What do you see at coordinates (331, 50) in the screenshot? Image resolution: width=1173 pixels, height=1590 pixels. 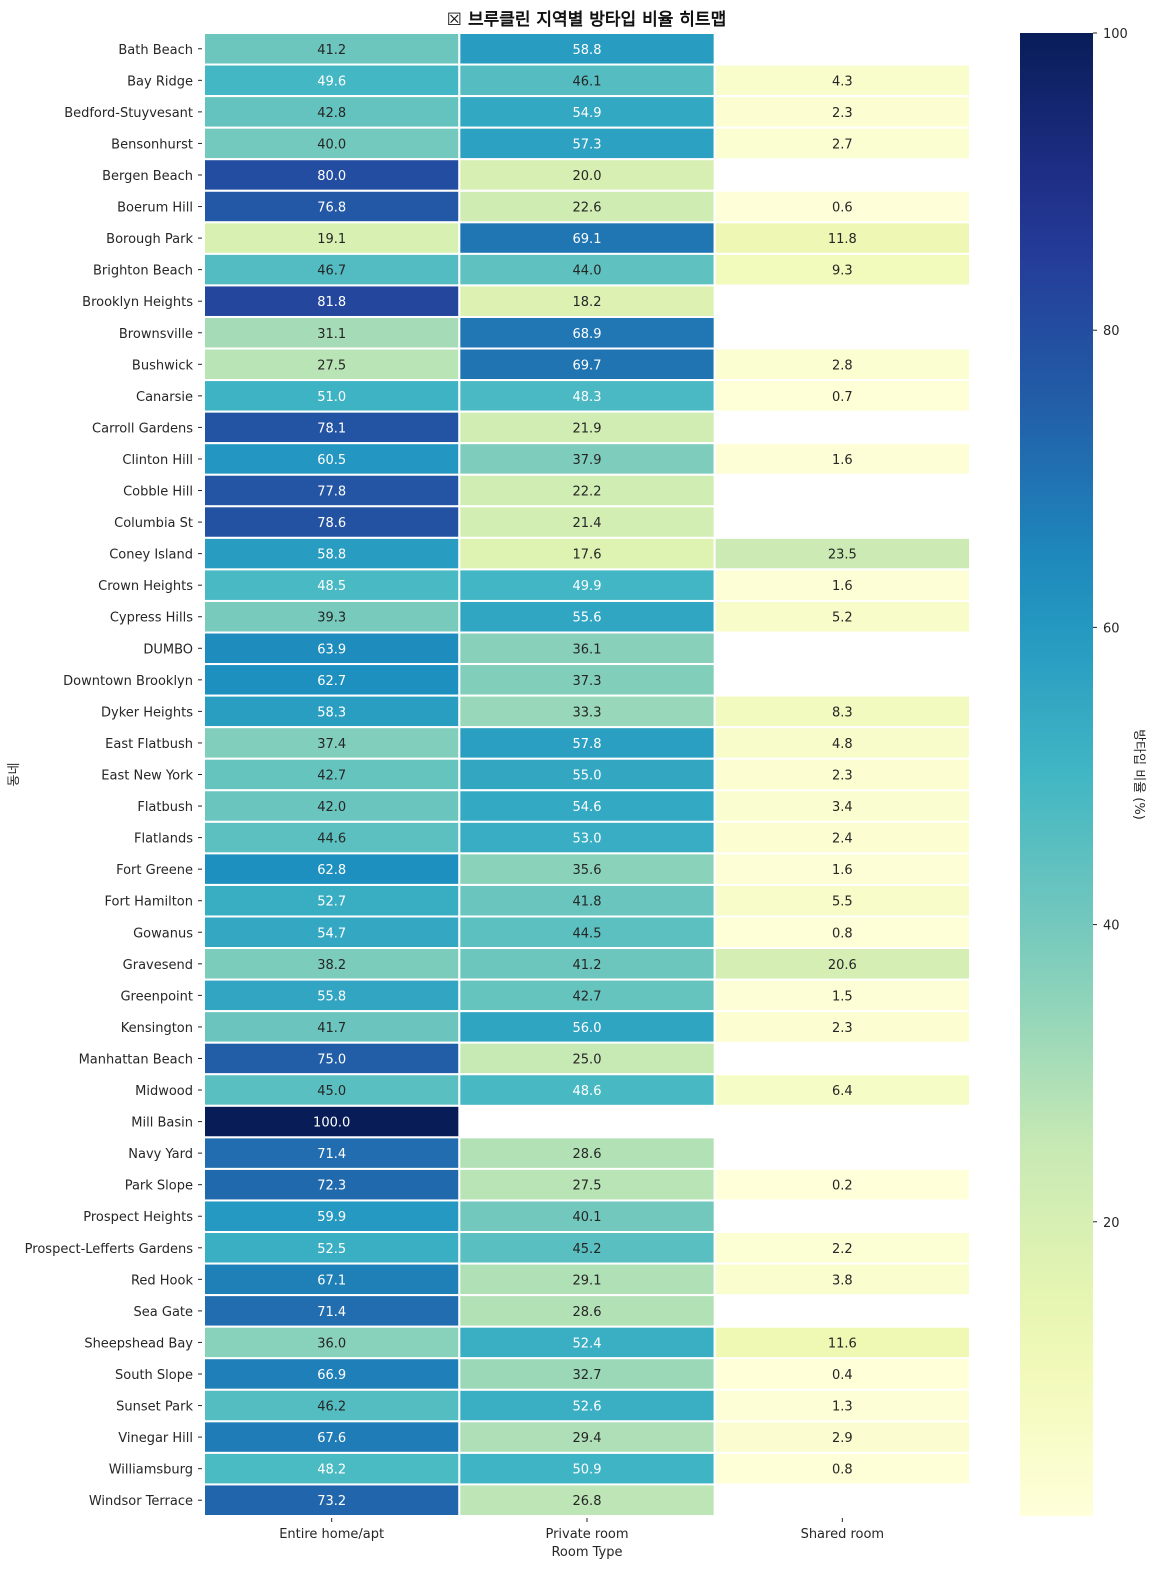 I see `cell-value-label: 41.2` at bounding box center [331, 50].